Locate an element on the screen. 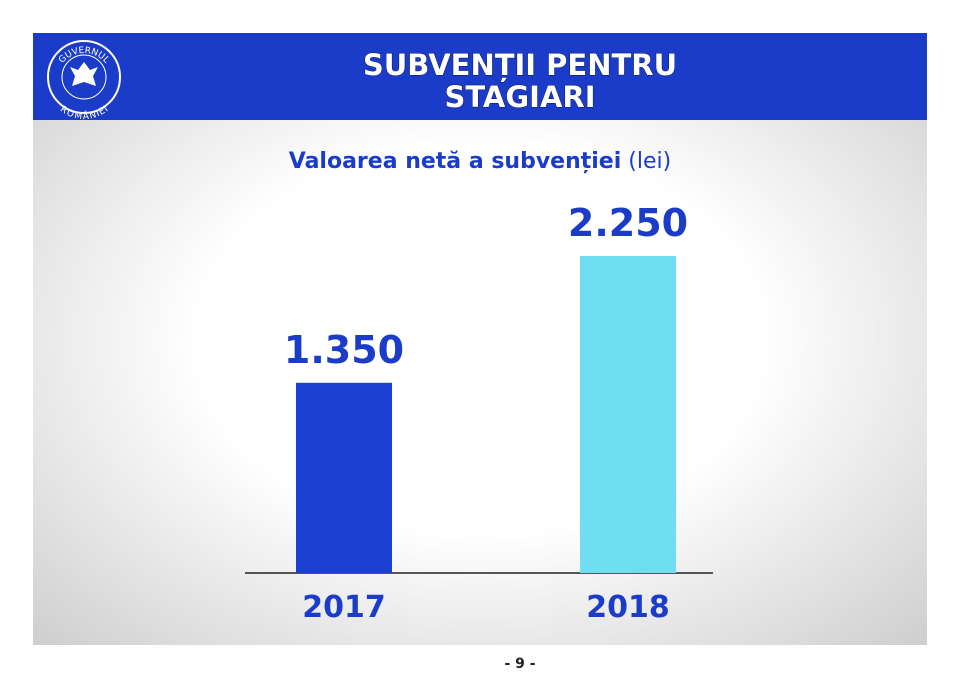 The width and height of the screenshot is (960, 679). chart-subtitle: Valoarea netă a subvenției (lei) is located at coordinates (480, 161).